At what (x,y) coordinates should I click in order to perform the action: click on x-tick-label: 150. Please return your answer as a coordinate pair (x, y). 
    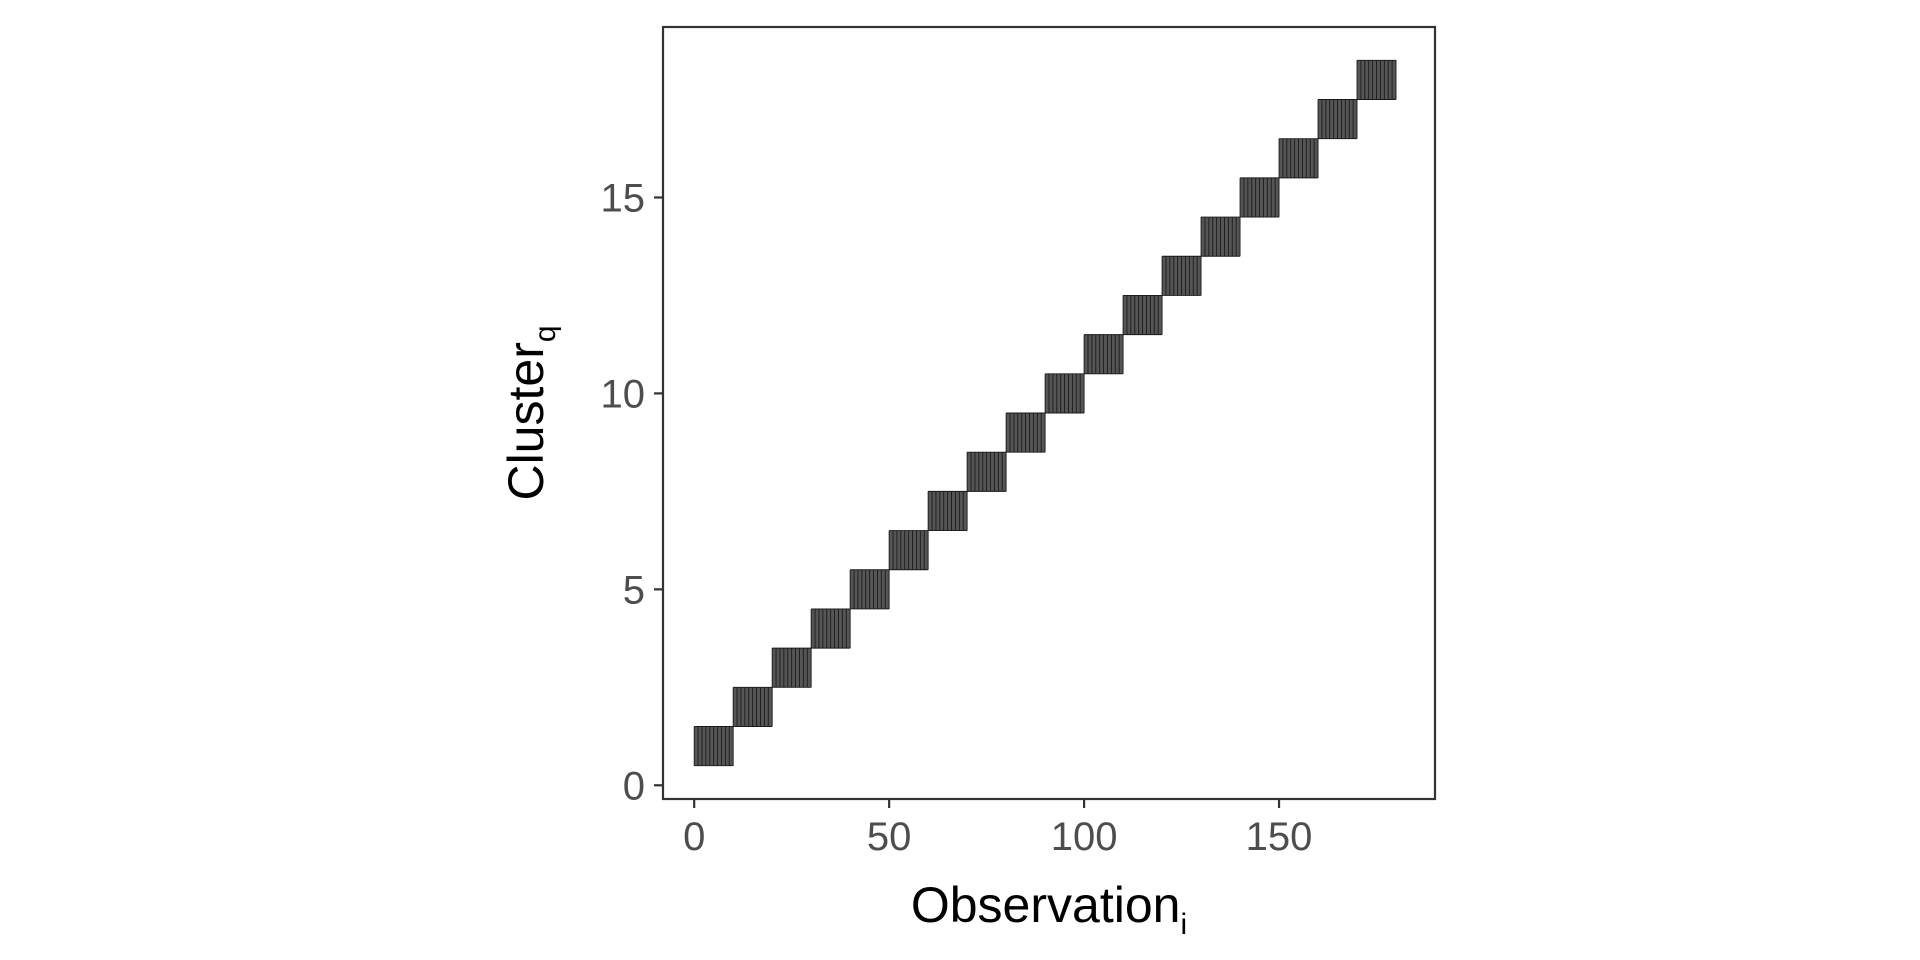
    Looking at the image, I should click on (1279, 837).